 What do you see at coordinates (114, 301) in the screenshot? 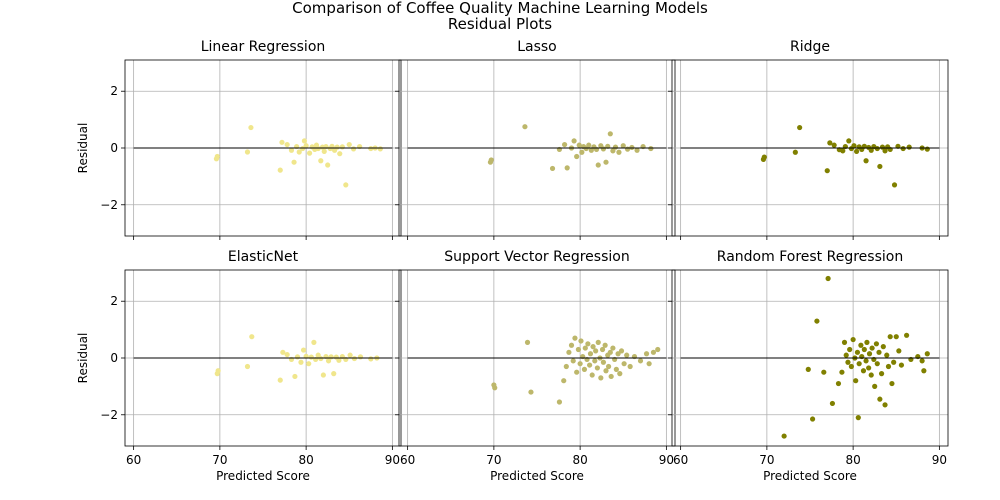
I see `y-tick-label: 2` at bounding box center [114, 301].